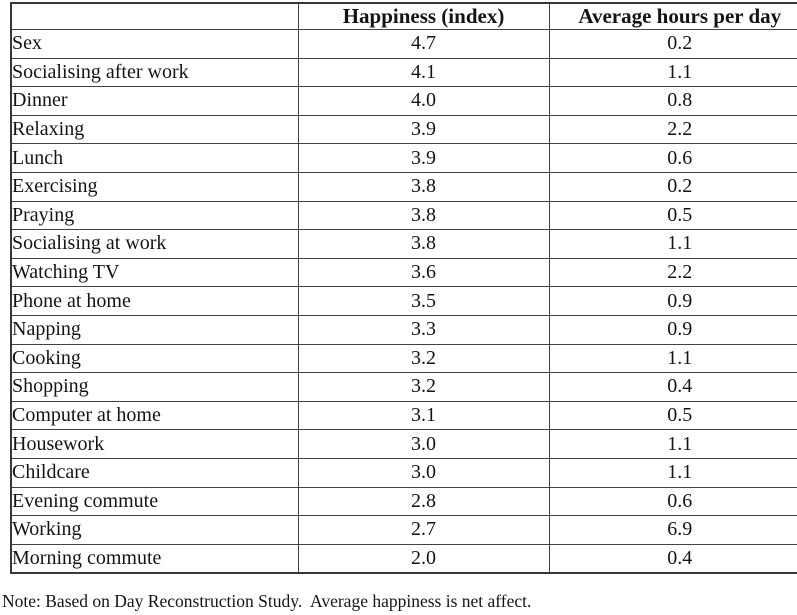  I want to click on table-row: Watching TV 3.6 2.2, so click(403, 272).